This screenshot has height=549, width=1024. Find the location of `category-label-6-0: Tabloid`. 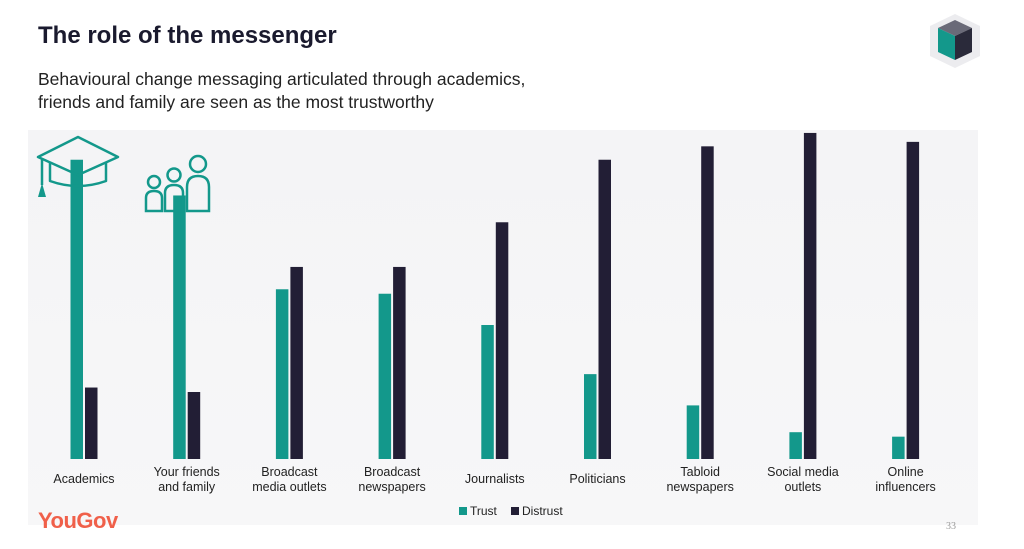

category-label-6-0: Tabloid is located at coordinates (700, 472).